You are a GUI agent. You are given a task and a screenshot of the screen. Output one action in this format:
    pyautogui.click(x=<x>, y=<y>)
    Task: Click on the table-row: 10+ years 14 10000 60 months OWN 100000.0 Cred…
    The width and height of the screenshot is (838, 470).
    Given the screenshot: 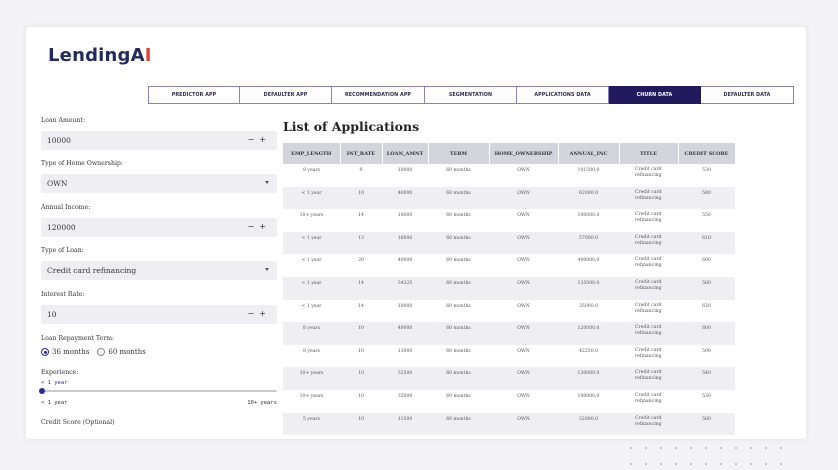 What is the action you would take?
    pyautogui.click(x=509, y=220)
    